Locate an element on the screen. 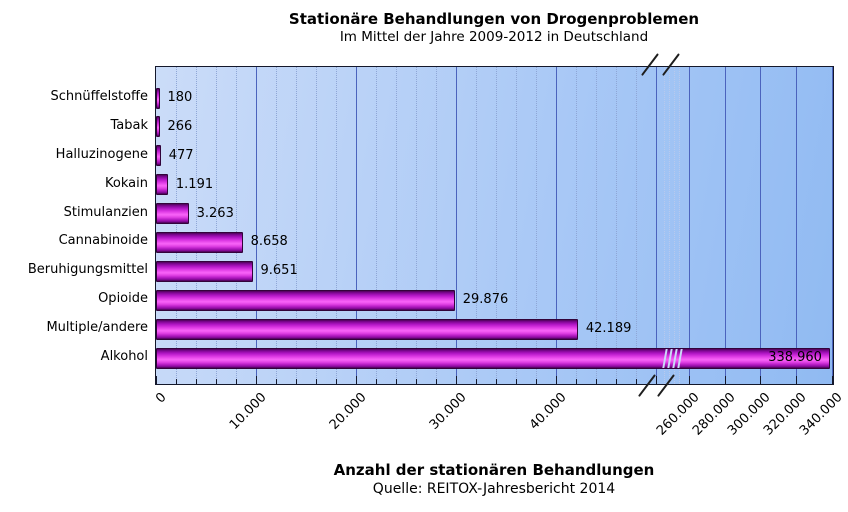 This screenshot has height=512, width=848. bar-Halluzinogene is located at coordinates (158, 156).